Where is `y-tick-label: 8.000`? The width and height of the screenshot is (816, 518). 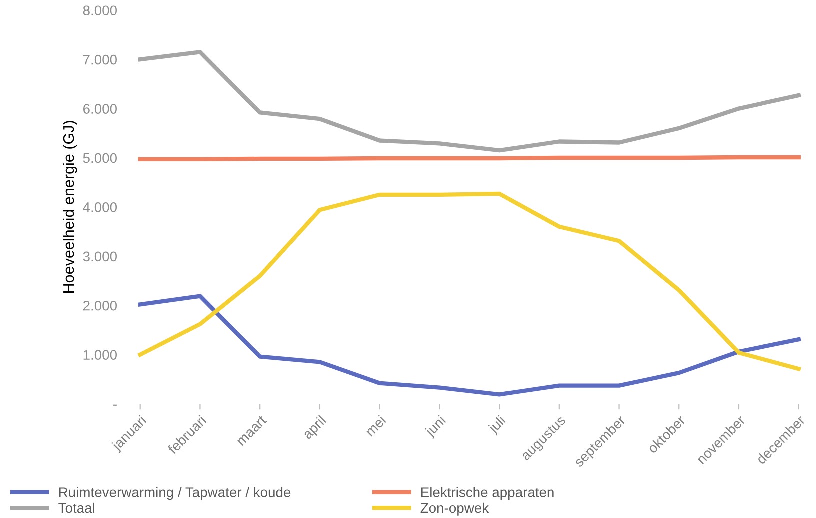 y-tick-label: 8.000 is located at coordinates (100, 11).